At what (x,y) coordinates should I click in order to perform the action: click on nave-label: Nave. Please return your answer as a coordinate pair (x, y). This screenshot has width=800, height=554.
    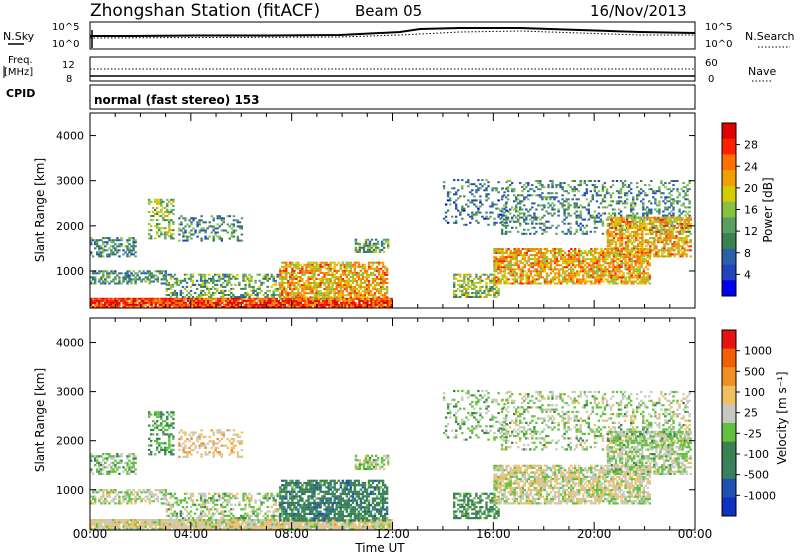
    Looking at the image, I should click on (762, 71).